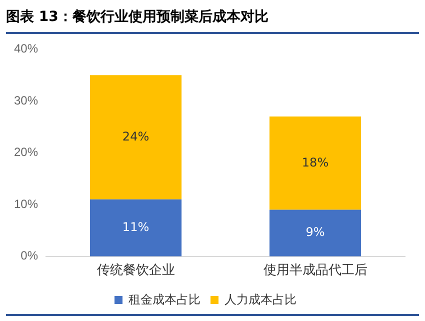 Image resolution: width=425 pixels, height=321 pixels. Describe the element at coordinates (29, 255) in the screenshot. I see `y-tick-label: 0%` at that location.